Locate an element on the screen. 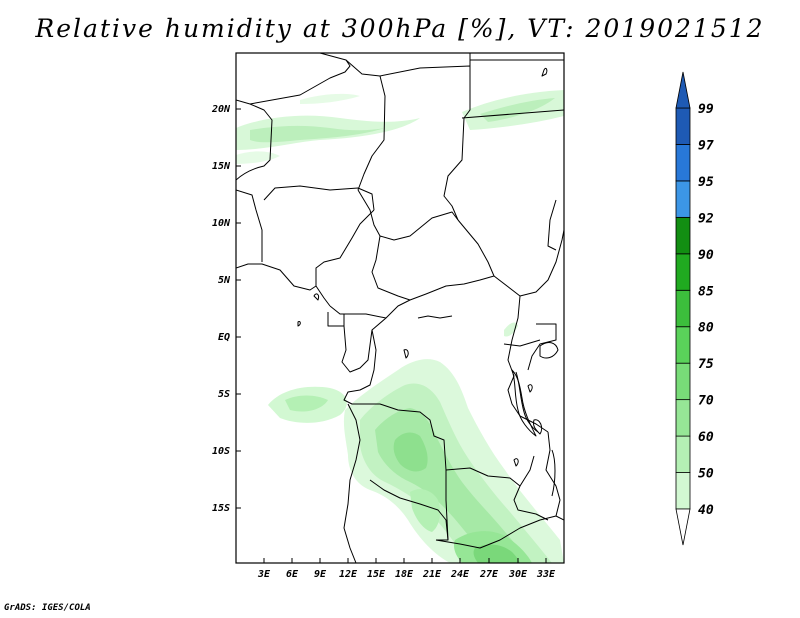 Image resolution: width=800 pixels, height=618 pixels. colorbar-label: 75 is located at coordinates (706, 364).